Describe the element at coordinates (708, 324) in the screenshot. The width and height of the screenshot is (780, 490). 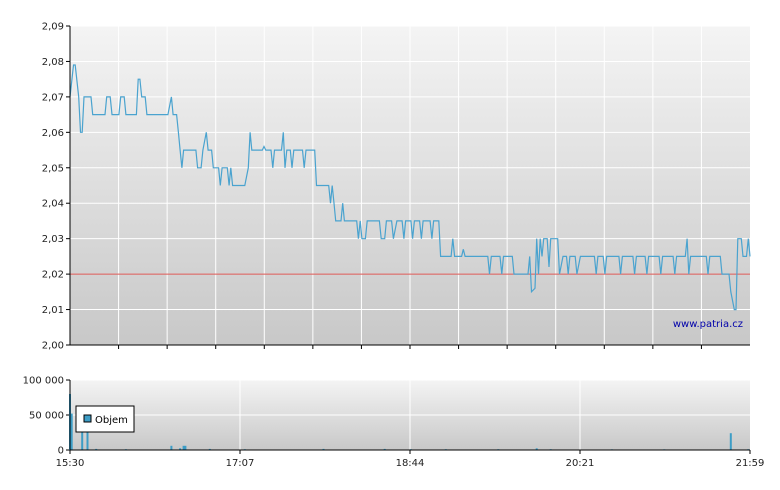
I see `watermark: www.patria.cz` at that location.